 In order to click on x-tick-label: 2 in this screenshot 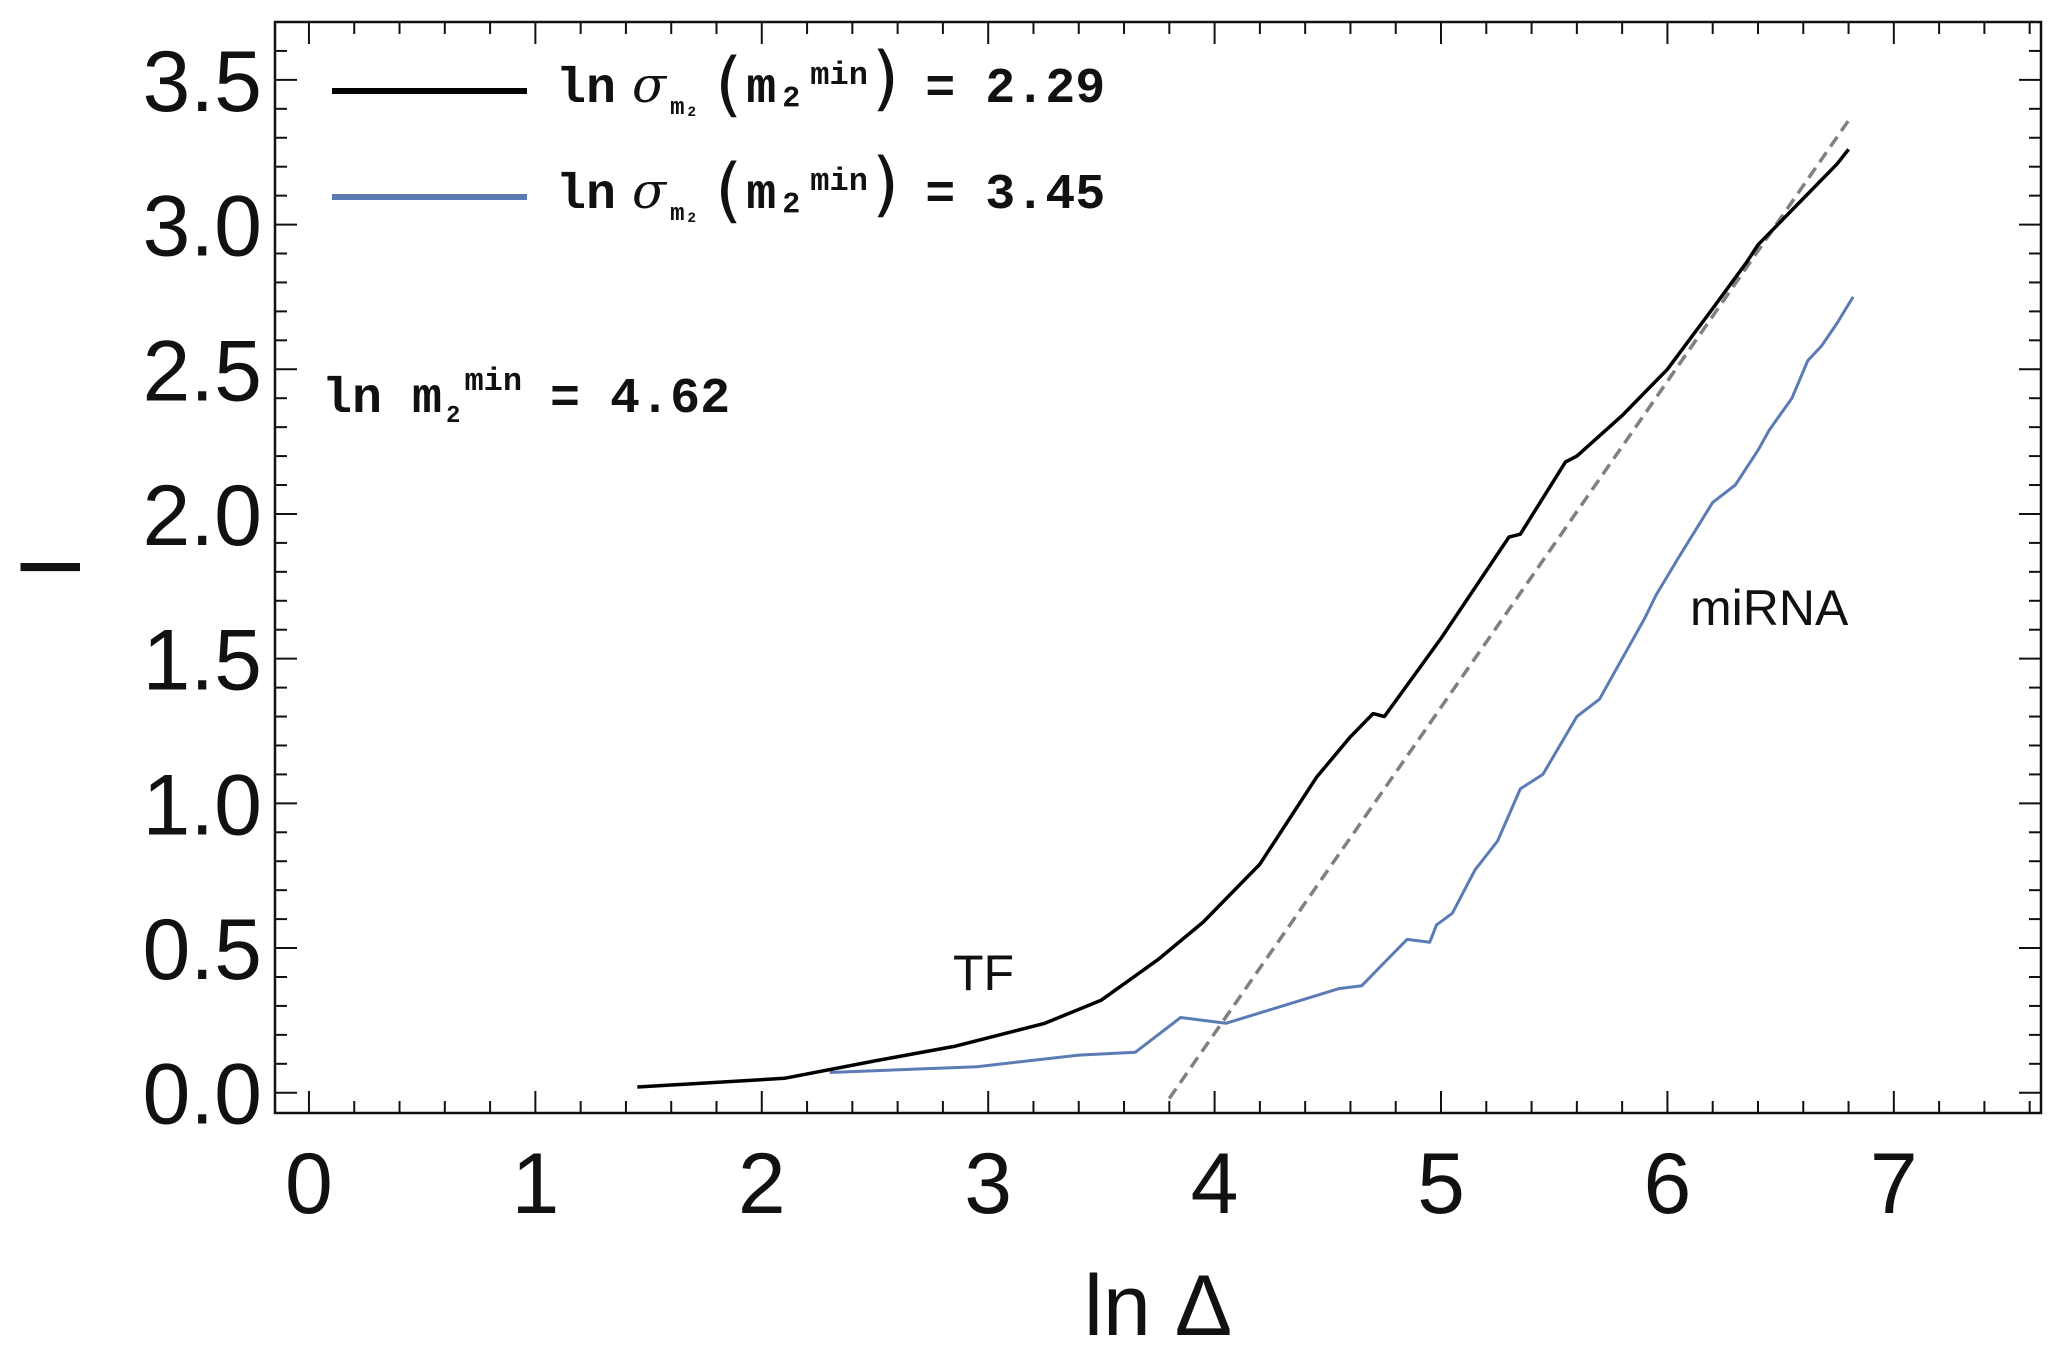, I will do `click(762, 1184)`.